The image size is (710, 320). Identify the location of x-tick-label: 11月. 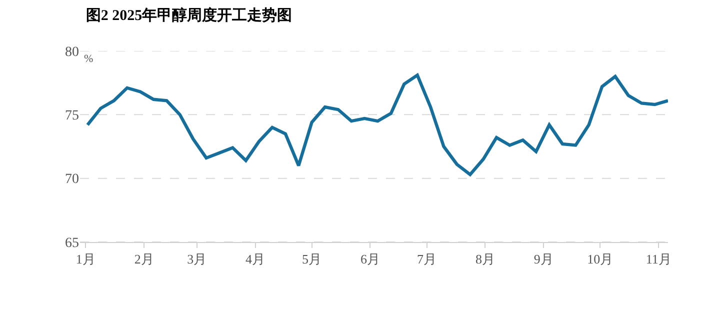
(659, 259).